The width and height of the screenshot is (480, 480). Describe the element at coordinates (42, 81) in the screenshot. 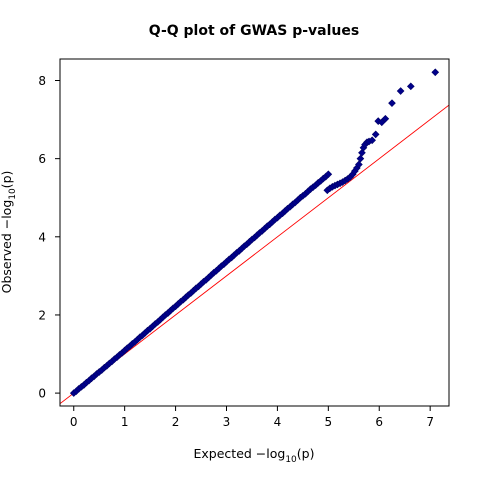

I see `y-tick-label: 8` at that location.